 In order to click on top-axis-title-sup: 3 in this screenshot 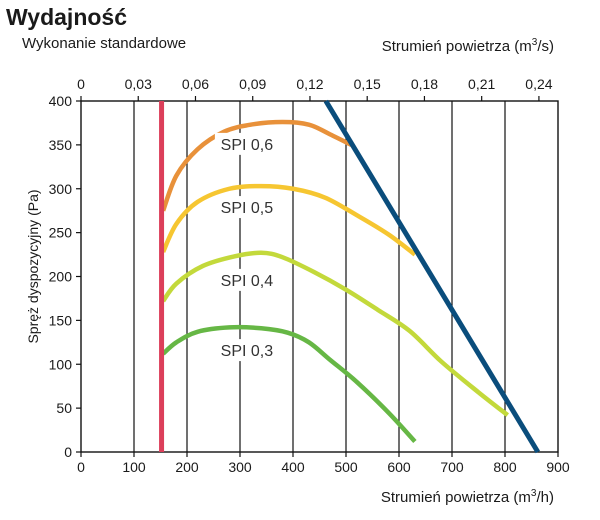, I will do `click(534, 42)`.